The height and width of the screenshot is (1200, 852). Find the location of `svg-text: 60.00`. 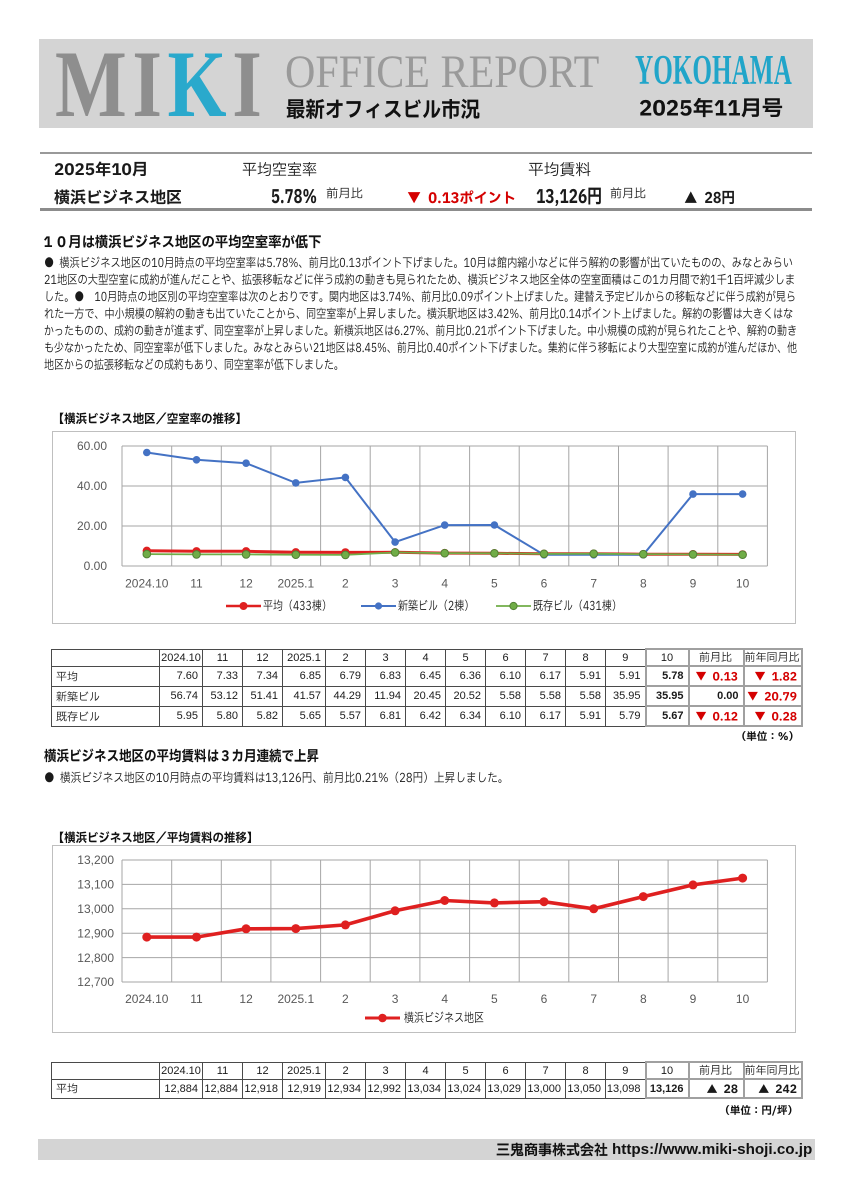

svg-text: 60.00 is located at coordinates (92, 446).